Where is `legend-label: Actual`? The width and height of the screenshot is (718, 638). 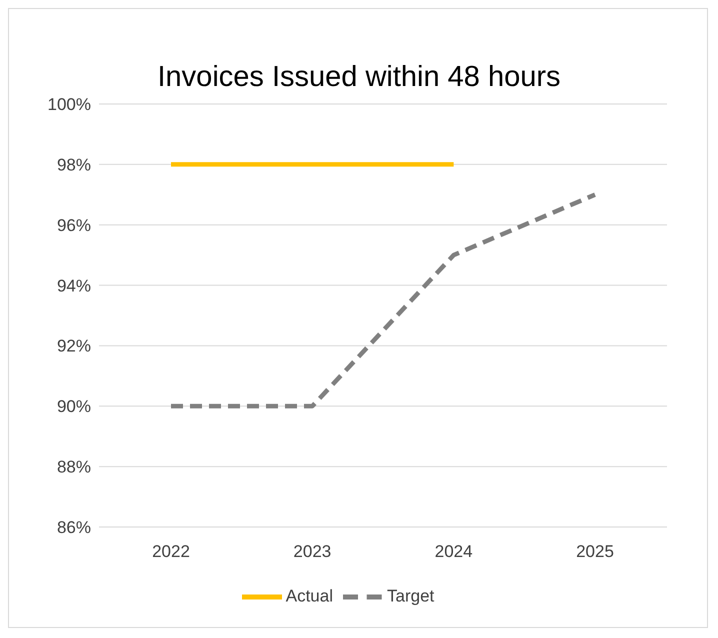
legend-label: Actual is located at coordinates (309, 596).